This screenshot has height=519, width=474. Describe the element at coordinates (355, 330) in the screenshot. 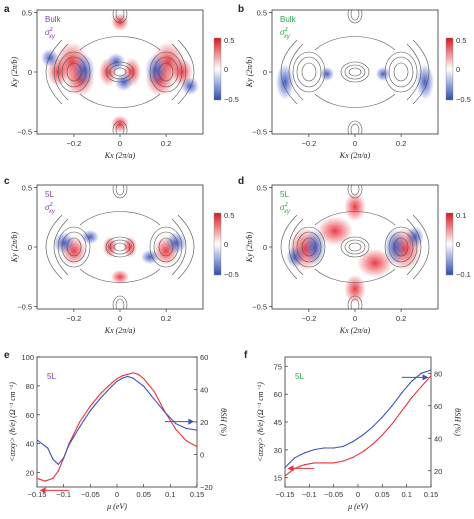

I see `x-axis-label: Kx (2π/a)` at that location.